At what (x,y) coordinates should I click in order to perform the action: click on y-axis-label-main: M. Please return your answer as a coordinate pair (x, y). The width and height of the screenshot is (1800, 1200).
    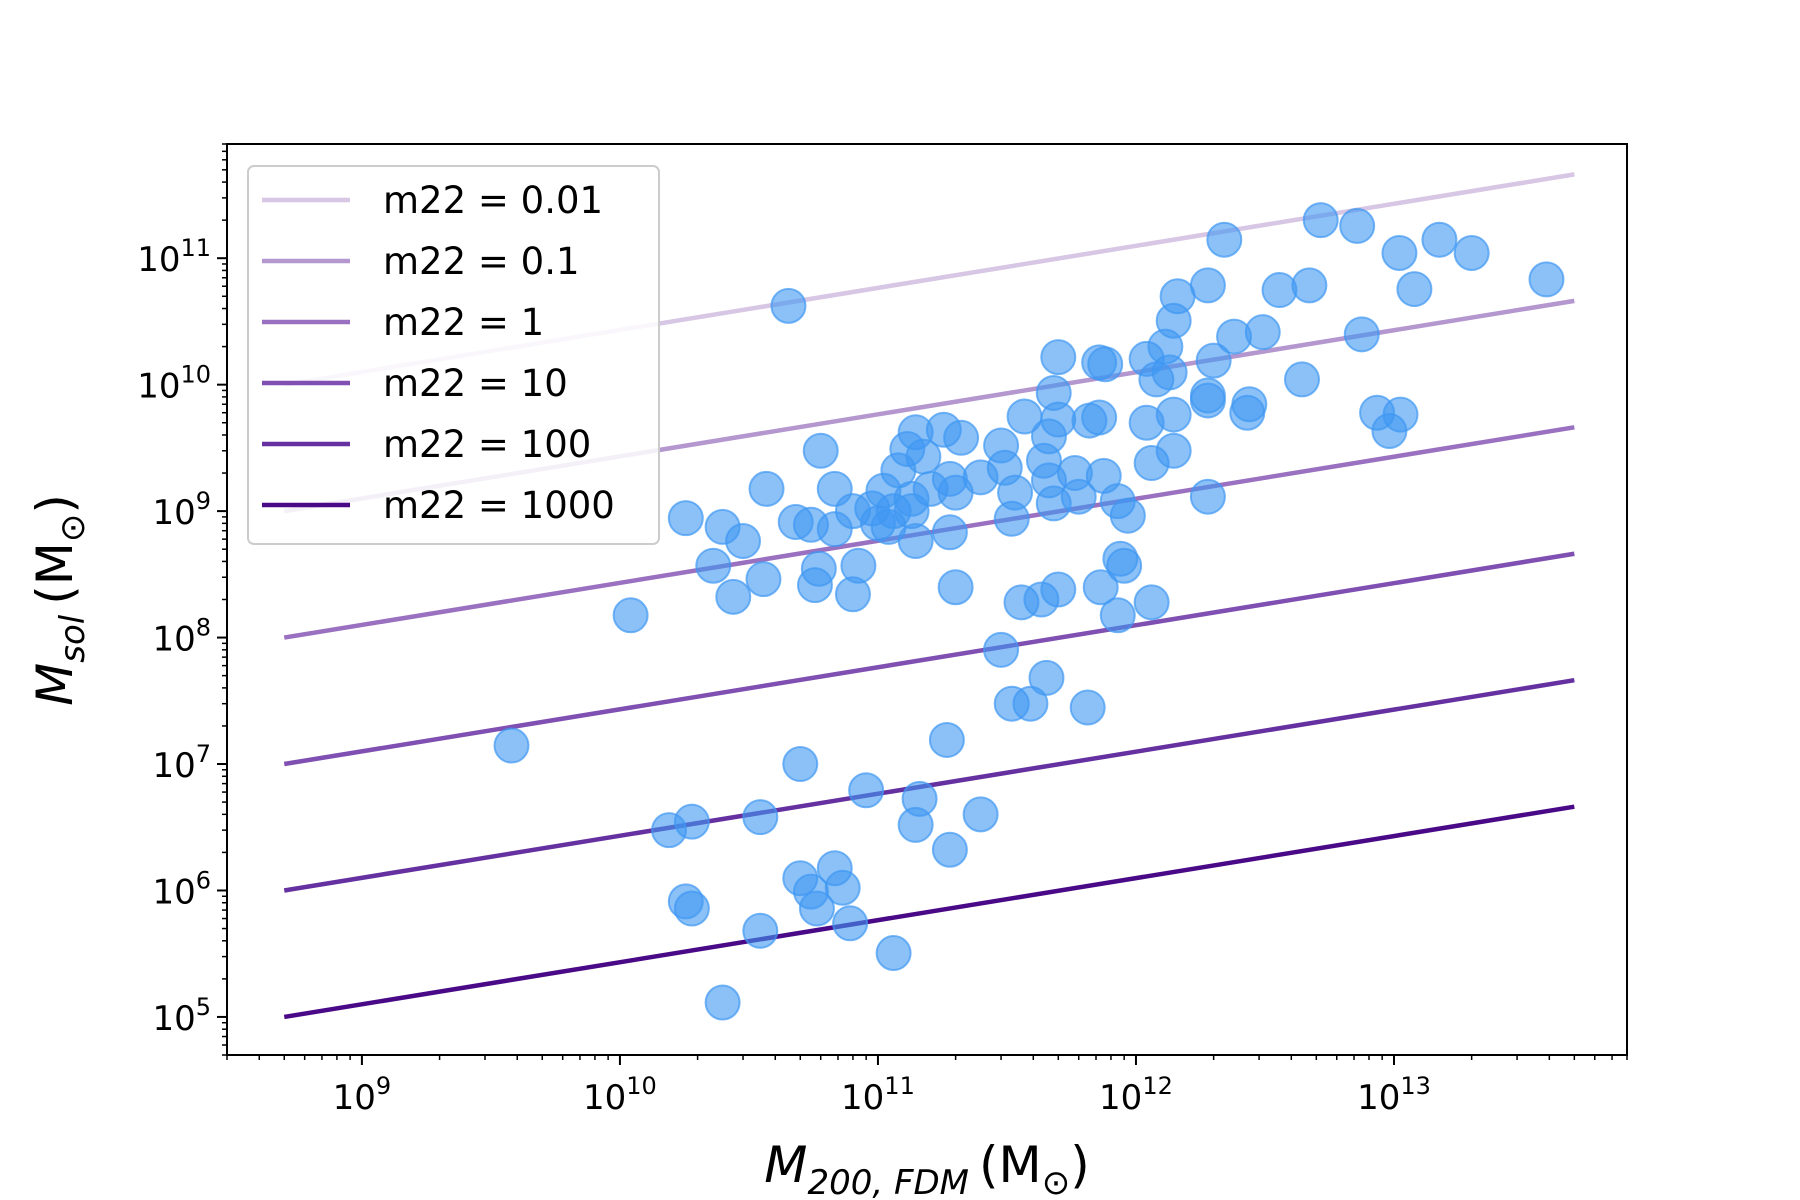
    Looking at the image, I should click on (55, 684).